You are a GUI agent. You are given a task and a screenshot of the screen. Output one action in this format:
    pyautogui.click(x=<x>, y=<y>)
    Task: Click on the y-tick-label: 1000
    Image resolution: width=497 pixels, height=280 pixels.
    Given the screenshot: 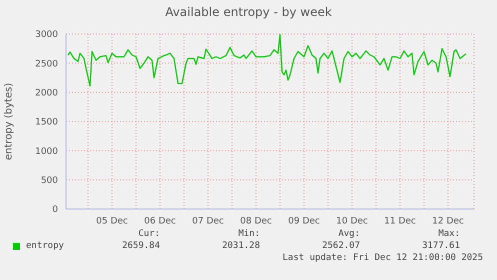 What is the action you would take?
    pyautogui.click(x=46, y=151)
    